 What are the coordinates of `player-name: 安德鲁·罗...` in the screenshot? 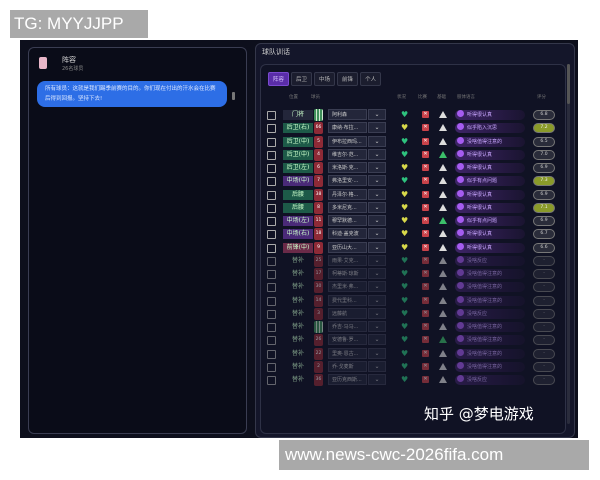 It's located at (347, 340).